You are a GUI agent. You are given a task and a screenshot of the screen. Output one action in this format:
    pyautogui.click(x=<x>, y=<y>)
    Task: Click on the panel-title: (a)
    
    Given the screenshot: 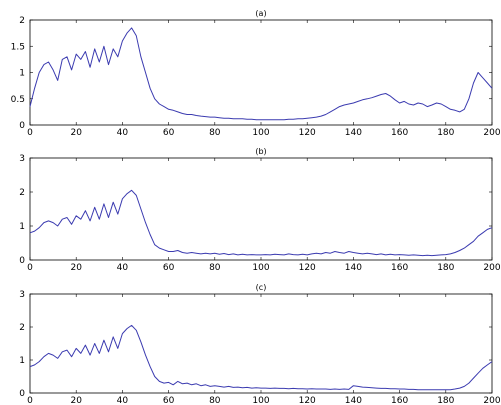 What is the action you would take?
    pyautogui.click(x=260, y=13)
    